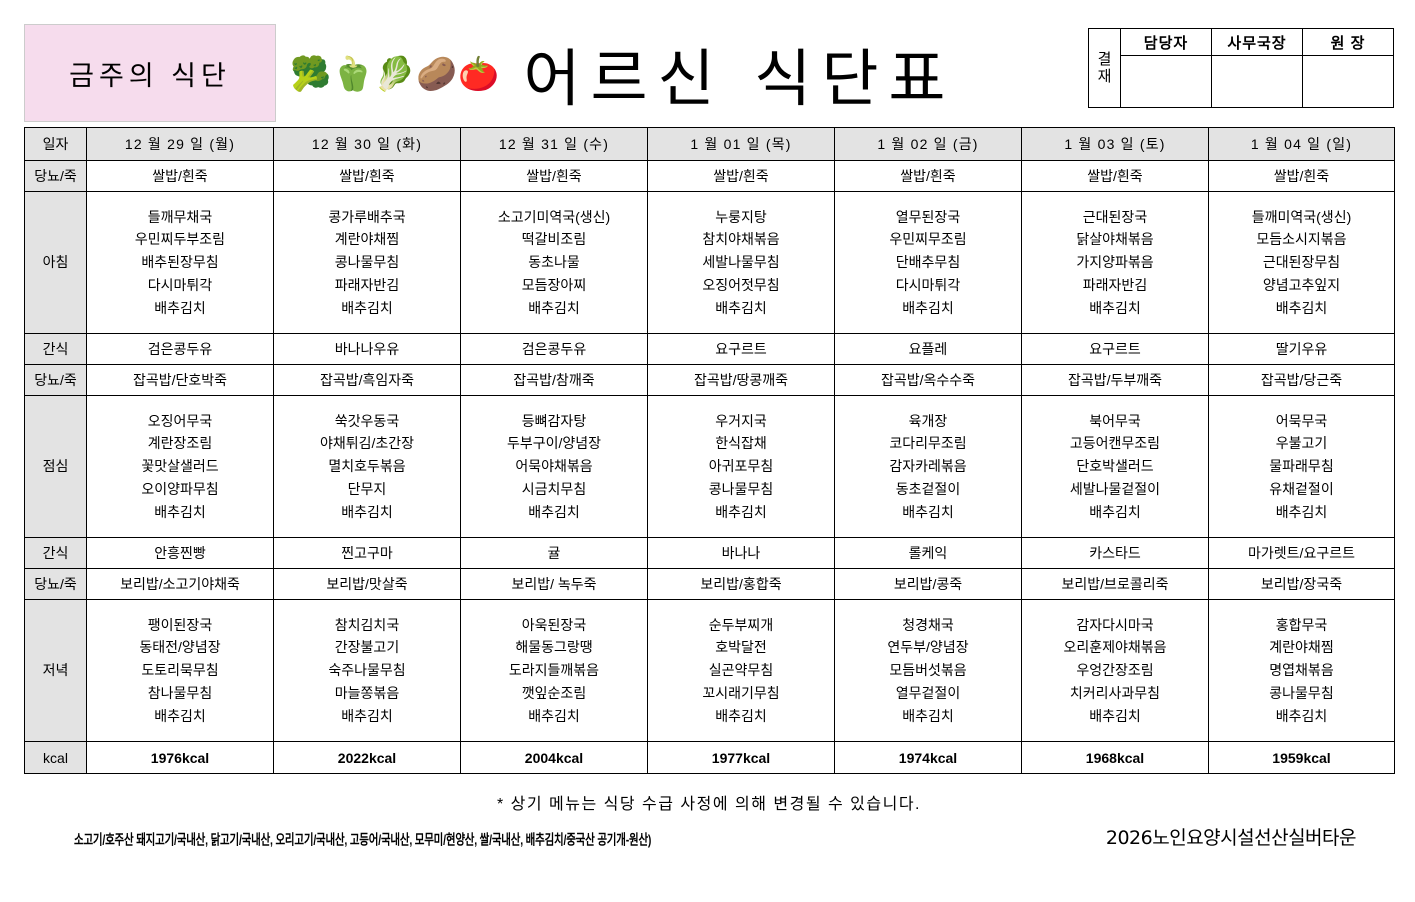 This screenshot has width=1415, height=902. What do you see at coordinates (55, 584) in the screenshot?
I see `row-label-jook-dinner: 당뇨/죽` at bounding box center [55, 584].